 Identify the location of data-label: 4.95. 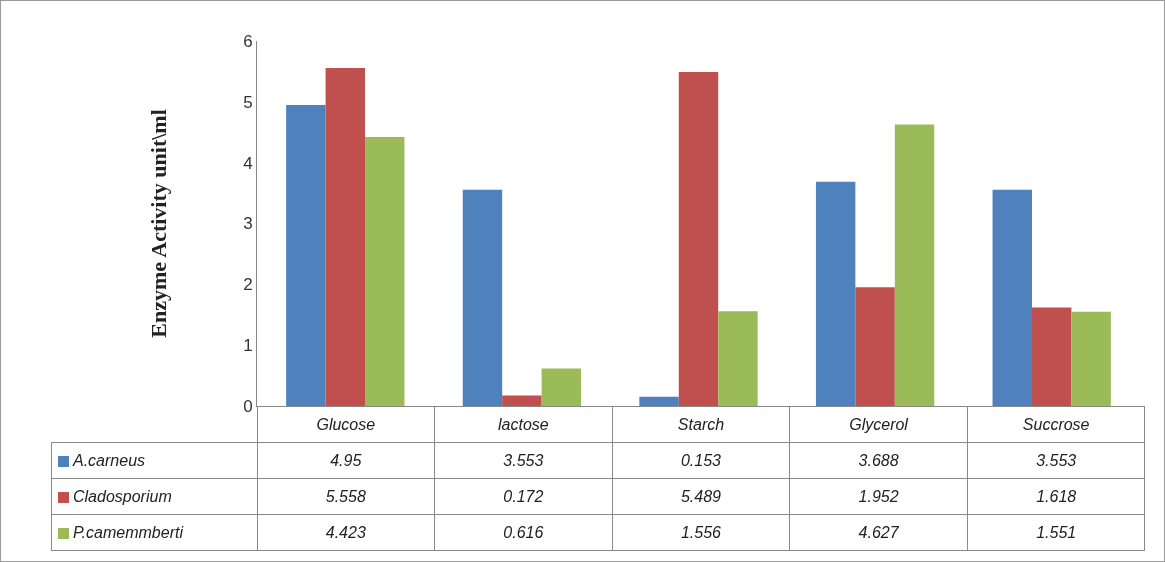
(346, 460).